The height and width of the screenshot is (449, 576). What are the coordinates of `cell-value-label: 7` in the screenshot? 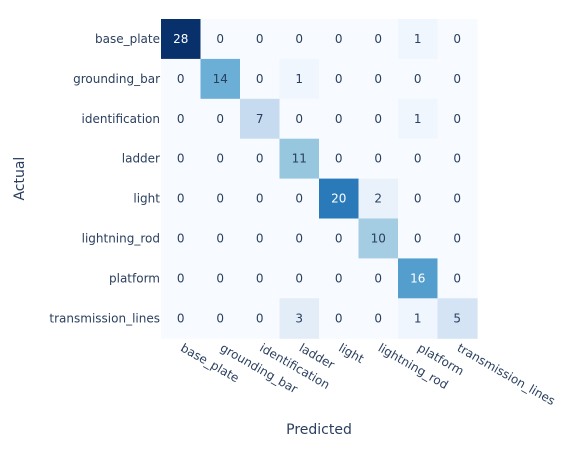 It's located at (260, 119).